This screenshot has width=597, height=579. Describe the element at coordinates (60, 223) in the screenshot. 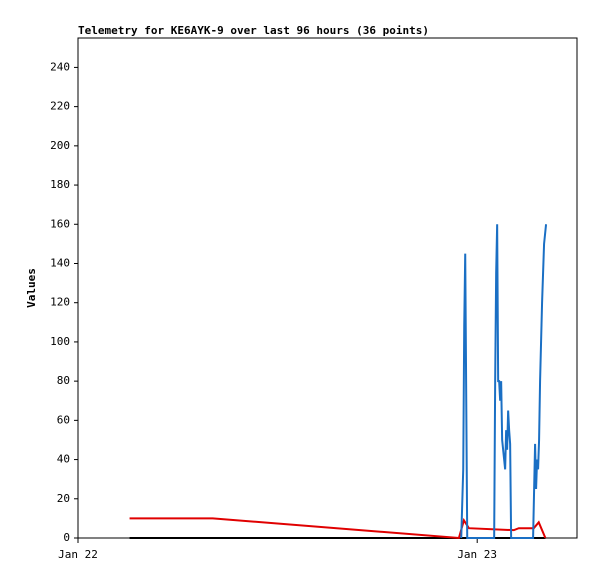

I see `y-tick-label: 160` at that location.